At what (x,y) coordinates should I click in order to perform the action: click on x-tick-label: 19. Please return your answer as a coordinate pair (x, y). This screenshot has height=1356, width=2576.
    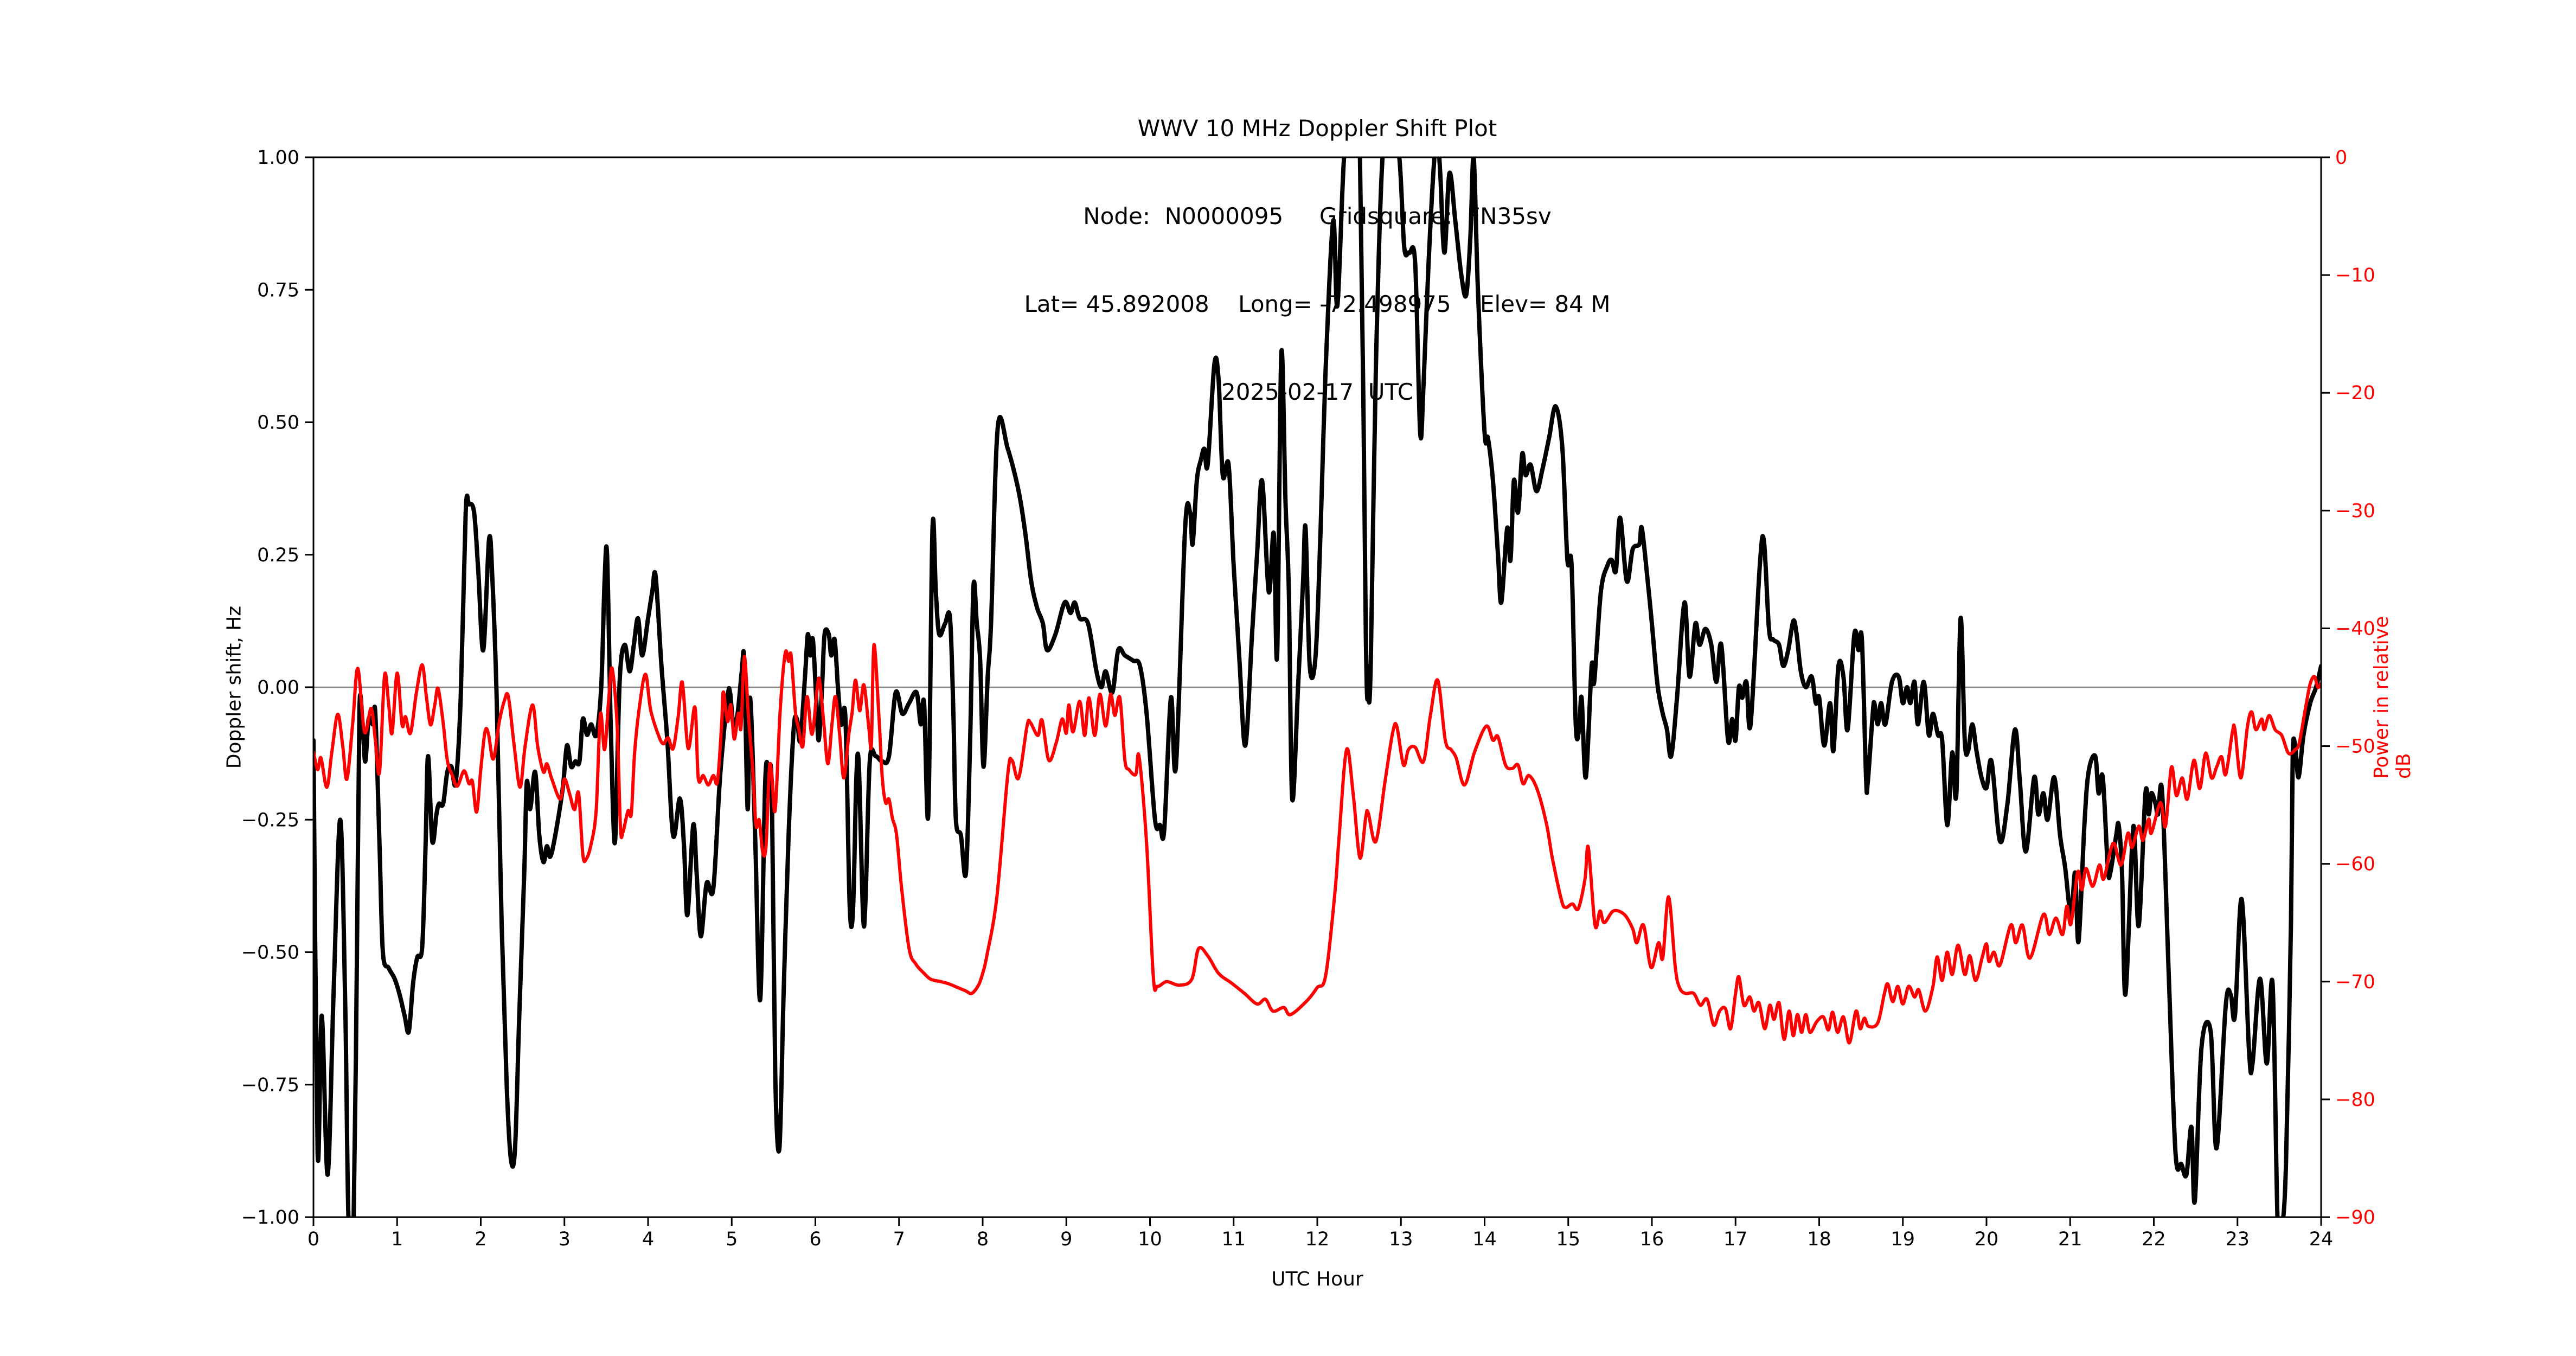
    Looking at the image, I should click on (1903, 1239).